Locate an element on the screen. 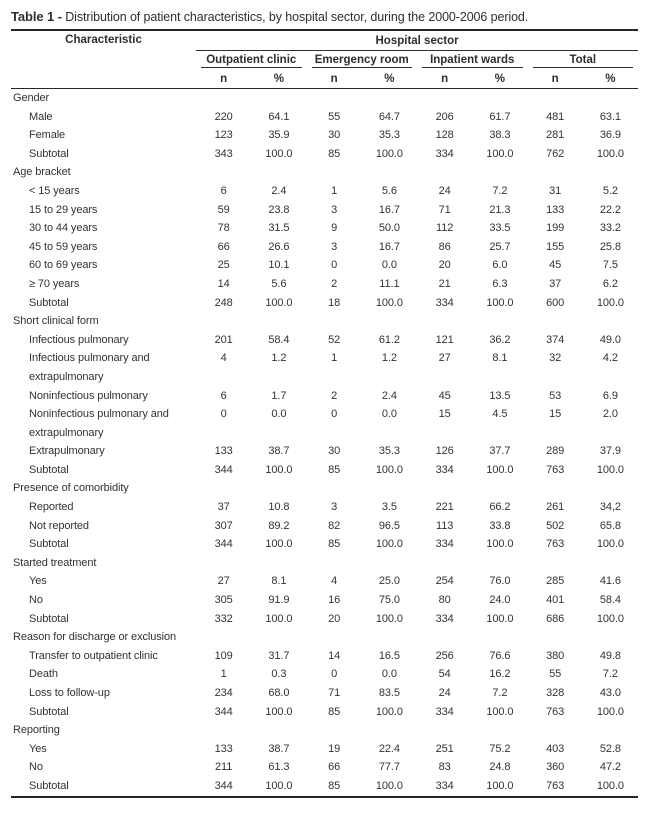 The image size is (650, 814). value-cell-pct: 33.8 is located at coordinates (500, 525).